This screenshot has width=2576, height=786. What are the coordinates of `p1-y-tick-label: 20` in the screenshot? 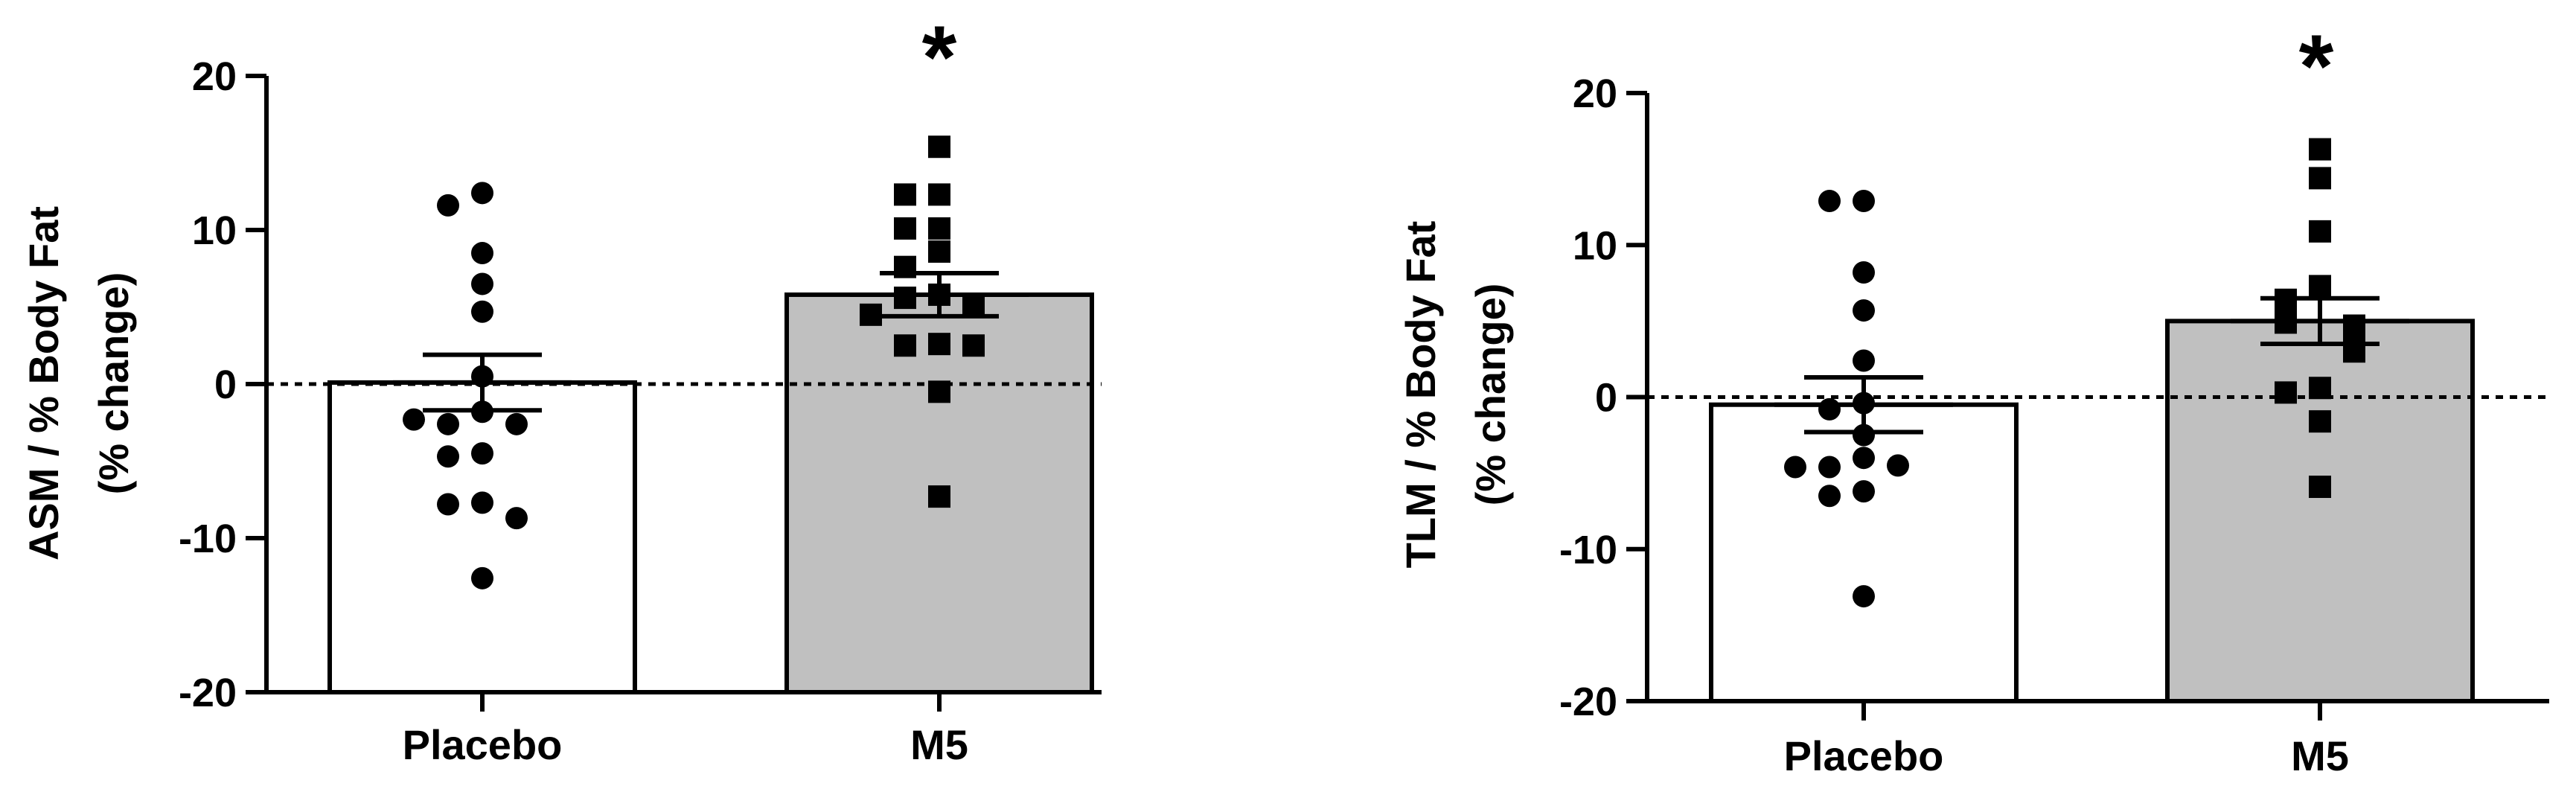 It's located at (215, 76).